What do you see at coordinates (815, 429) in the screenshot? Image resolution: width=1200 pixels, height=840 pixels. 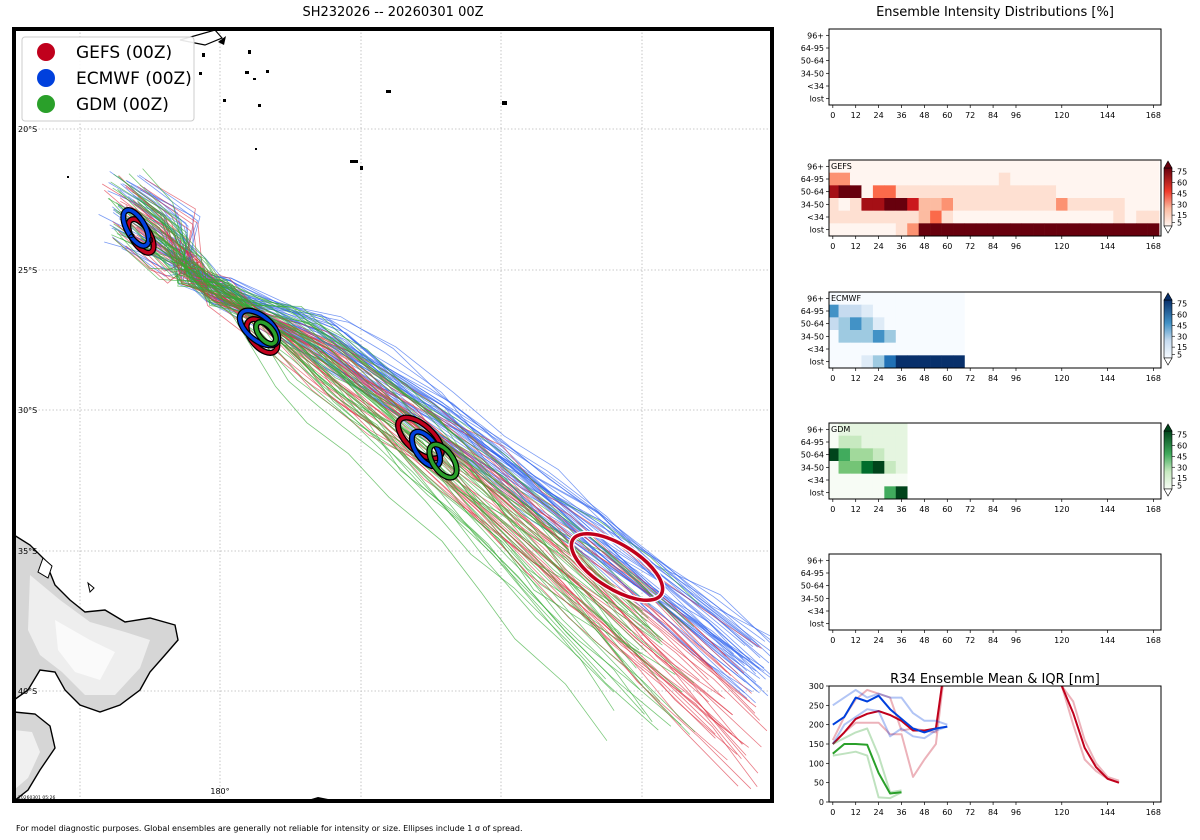 I see `y-tick-label: 96+` at bounding box center [815, 429].